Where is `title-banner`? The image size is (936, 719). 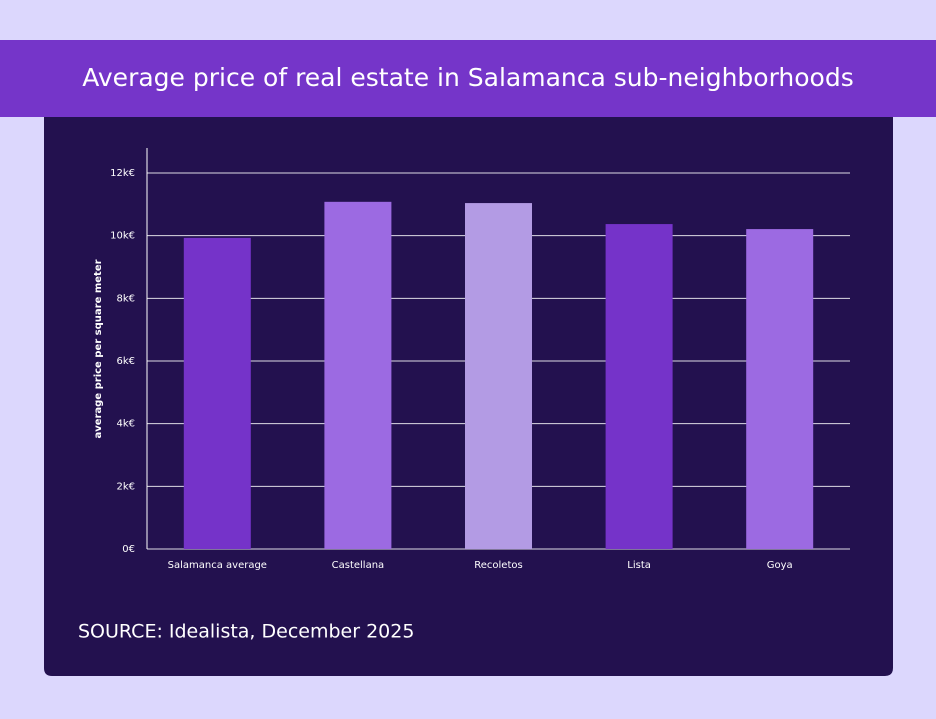 title-banner is located at coordinates (468, 78).